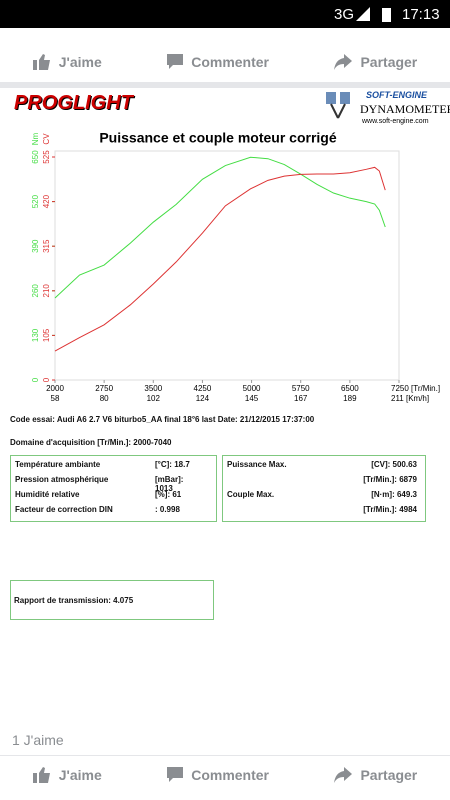  Describe the element at coordinates (46, 157) in the screenshot. I see `y-tick-label: 525` at that location.